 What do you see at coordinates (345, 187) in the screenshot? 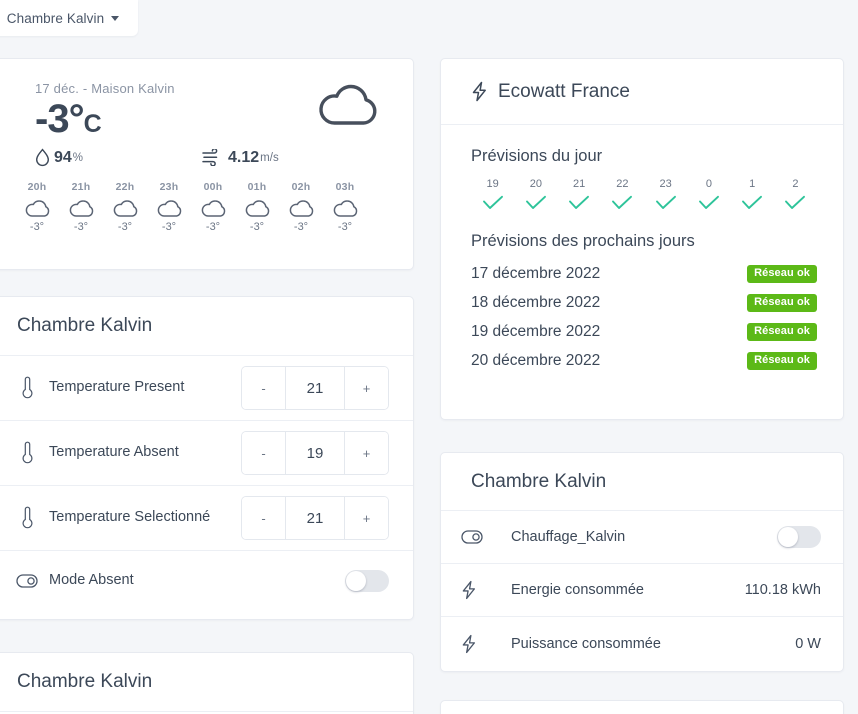
I see `weather-hour-label: 03h` at bounding box center [345, 187].